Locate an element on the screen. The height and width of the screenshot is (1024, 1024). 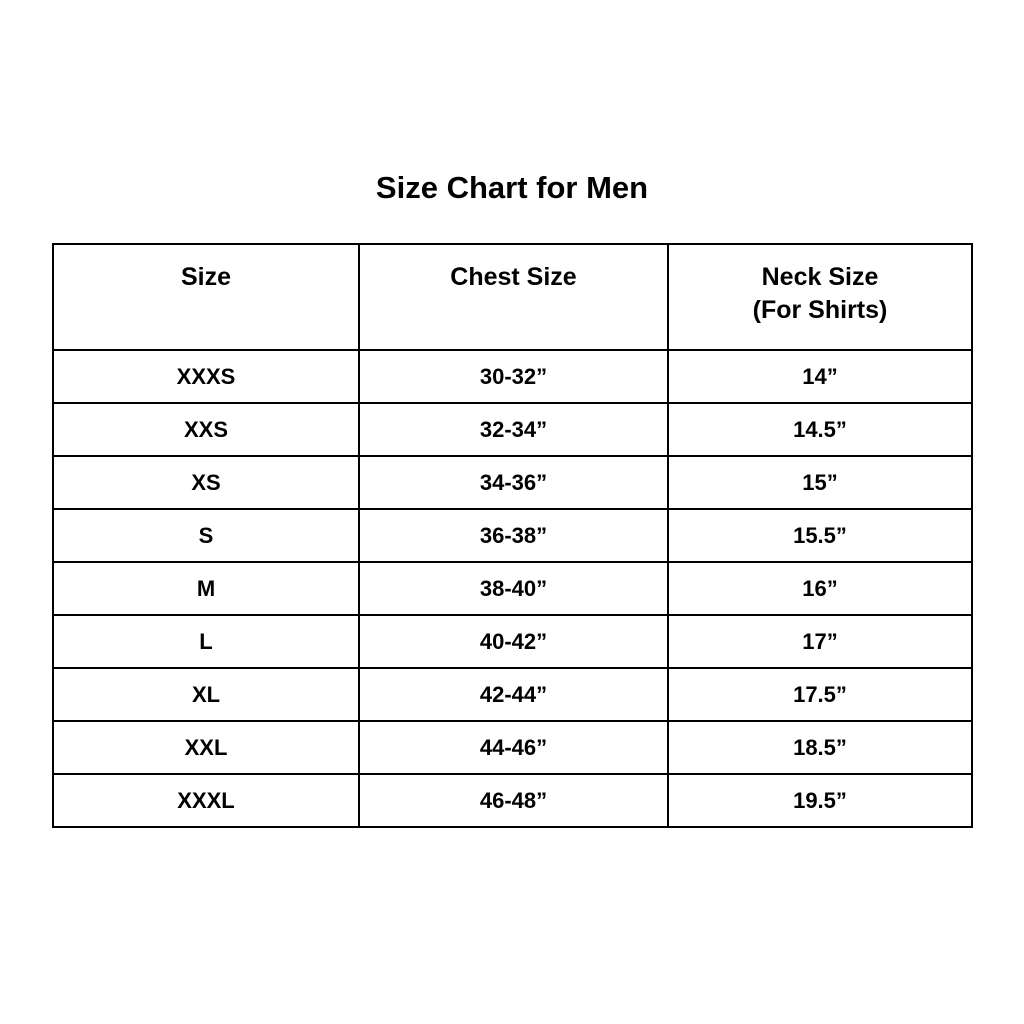
neck-cell: 19.5” is located at coordinates (820, 800).